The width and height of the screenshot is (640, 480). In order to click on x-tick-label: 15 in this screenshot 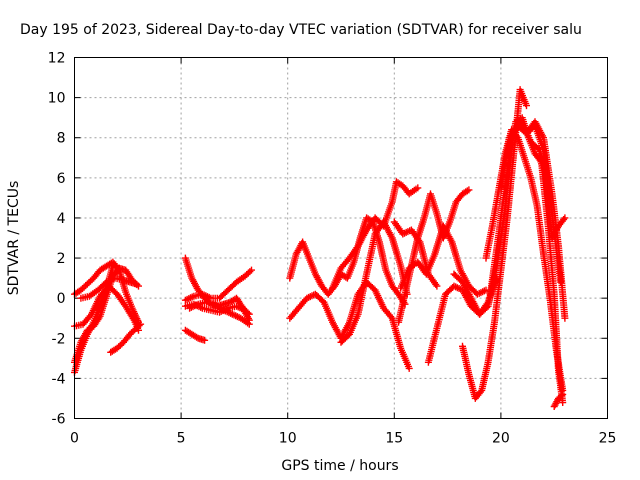, I will do `click(394, 439)`.